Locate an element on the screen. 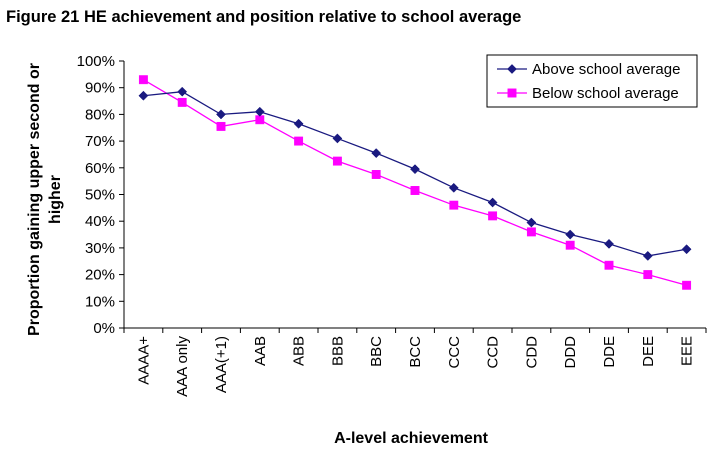 This screenshot has height=455, width=720. x-tick-label: BCC is located at coordinates (415, 352).